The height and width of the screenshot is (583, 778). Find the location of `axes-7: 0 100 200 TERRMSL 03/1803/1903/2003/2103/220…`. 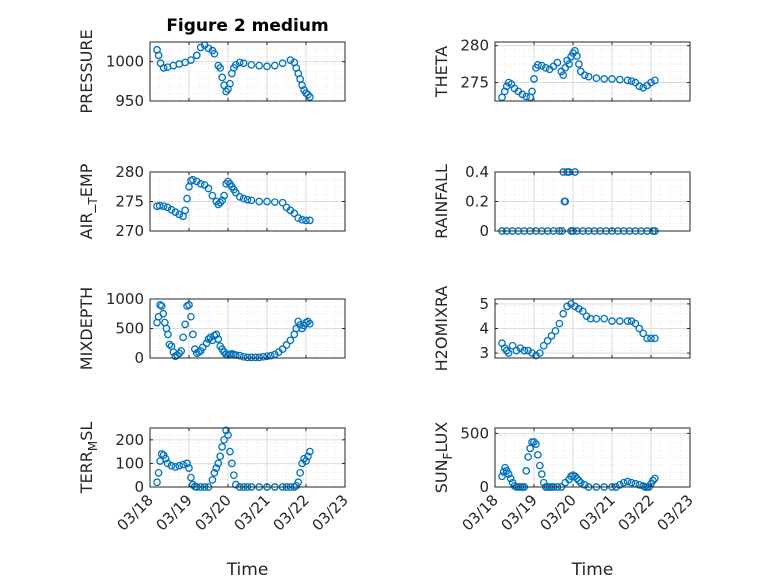

axes-7: 0 100 200 TERRMSL 03/1803/1903/2003/2103/220… is located at coordinates (214, 501).